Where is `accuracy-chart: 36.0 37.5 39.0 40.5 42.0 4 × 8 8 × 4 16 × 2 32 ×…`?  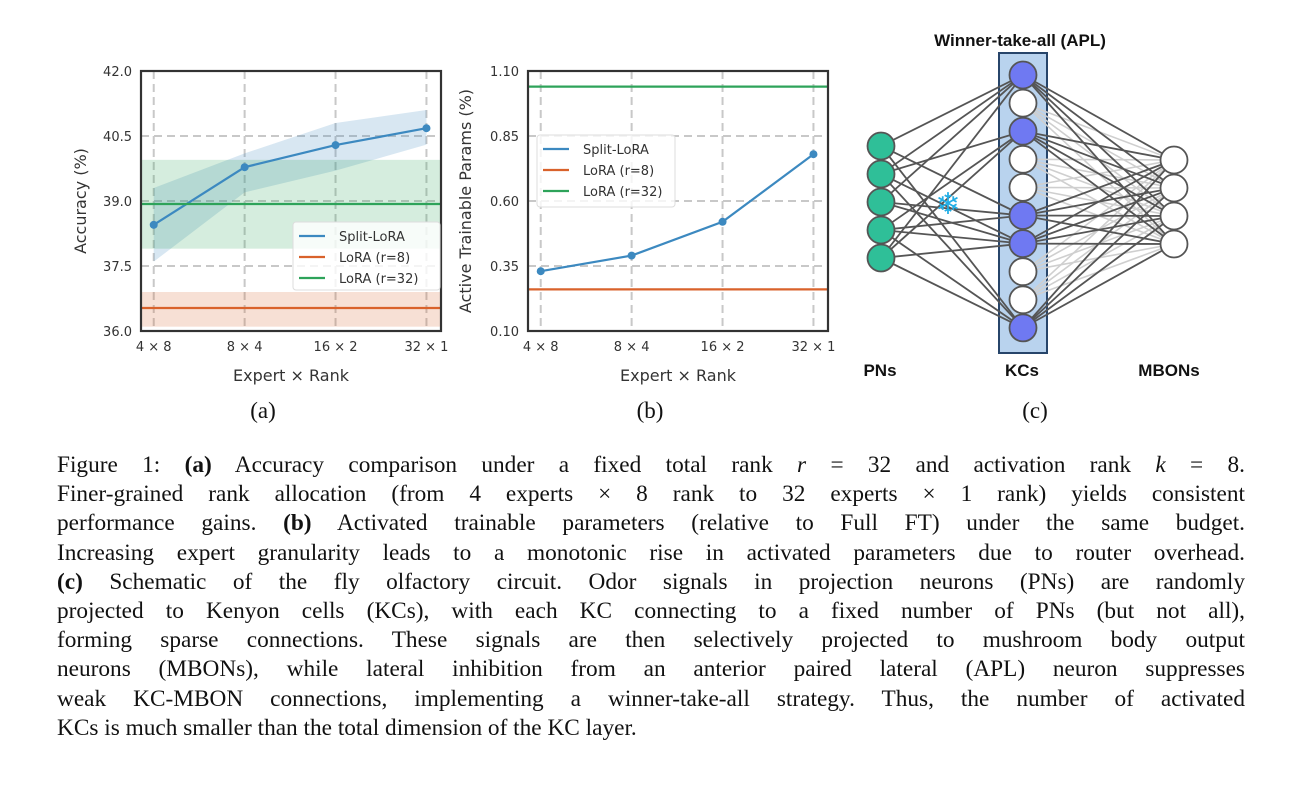
accuracy-chart: 36.0 37.5 39.0 40.5 42.0 4 × 8 8 × 4 16 × 2 32 ×… is located at coordinates (259, 225).